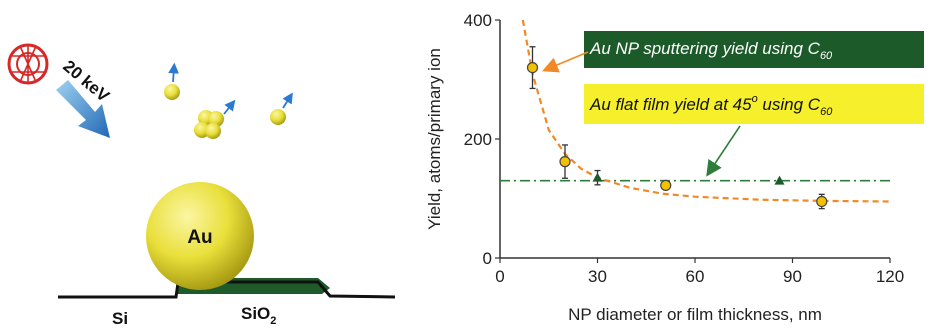 This screenshot has height=332, width=933. I want to click on x-tick-label: 120, so click(890, 276).